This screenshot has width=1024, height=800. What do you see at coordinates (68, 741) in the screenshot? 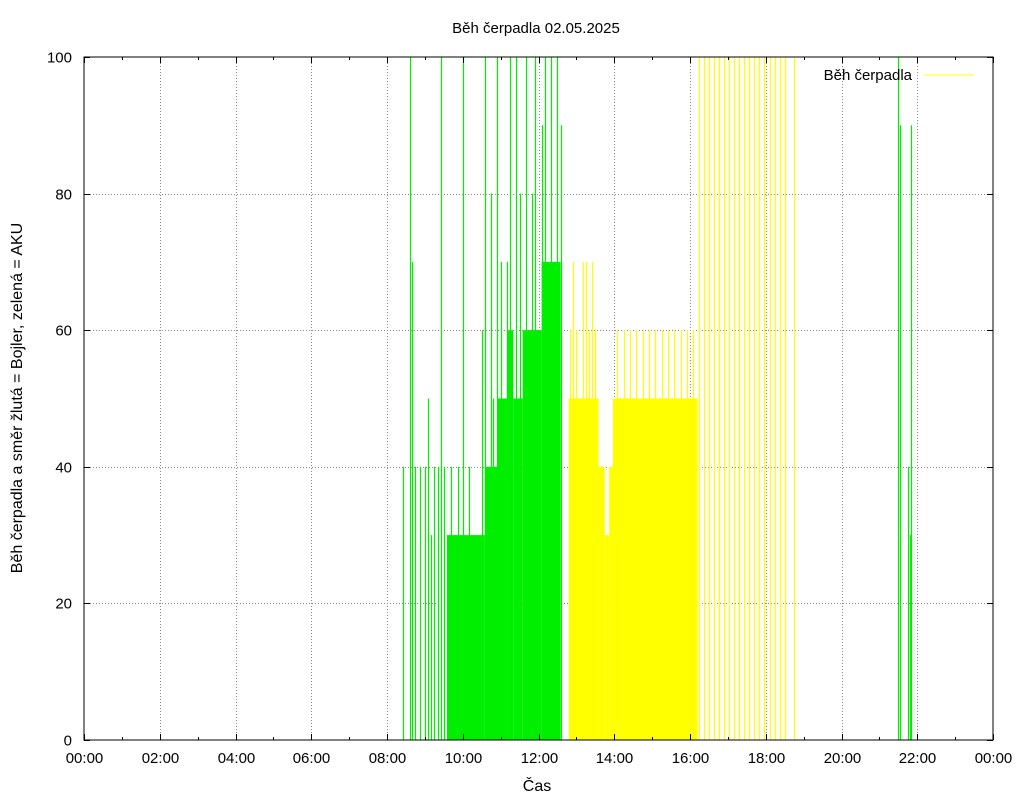
I see `y-tick-label: 0` at bounding box center [68, 741].